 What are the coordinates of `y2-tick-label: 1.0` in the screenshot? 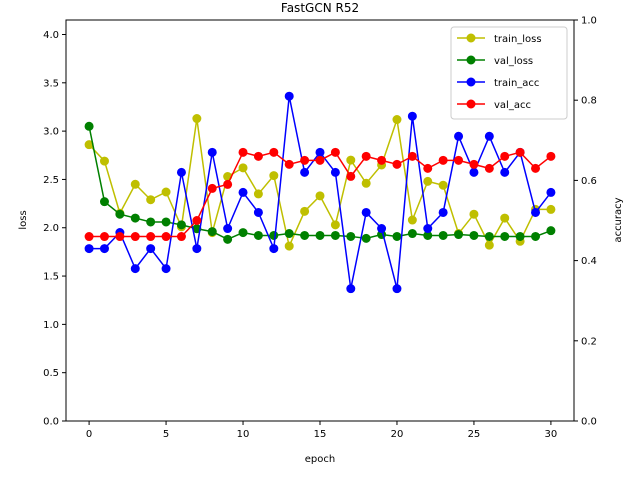 It's located at (589, 21).